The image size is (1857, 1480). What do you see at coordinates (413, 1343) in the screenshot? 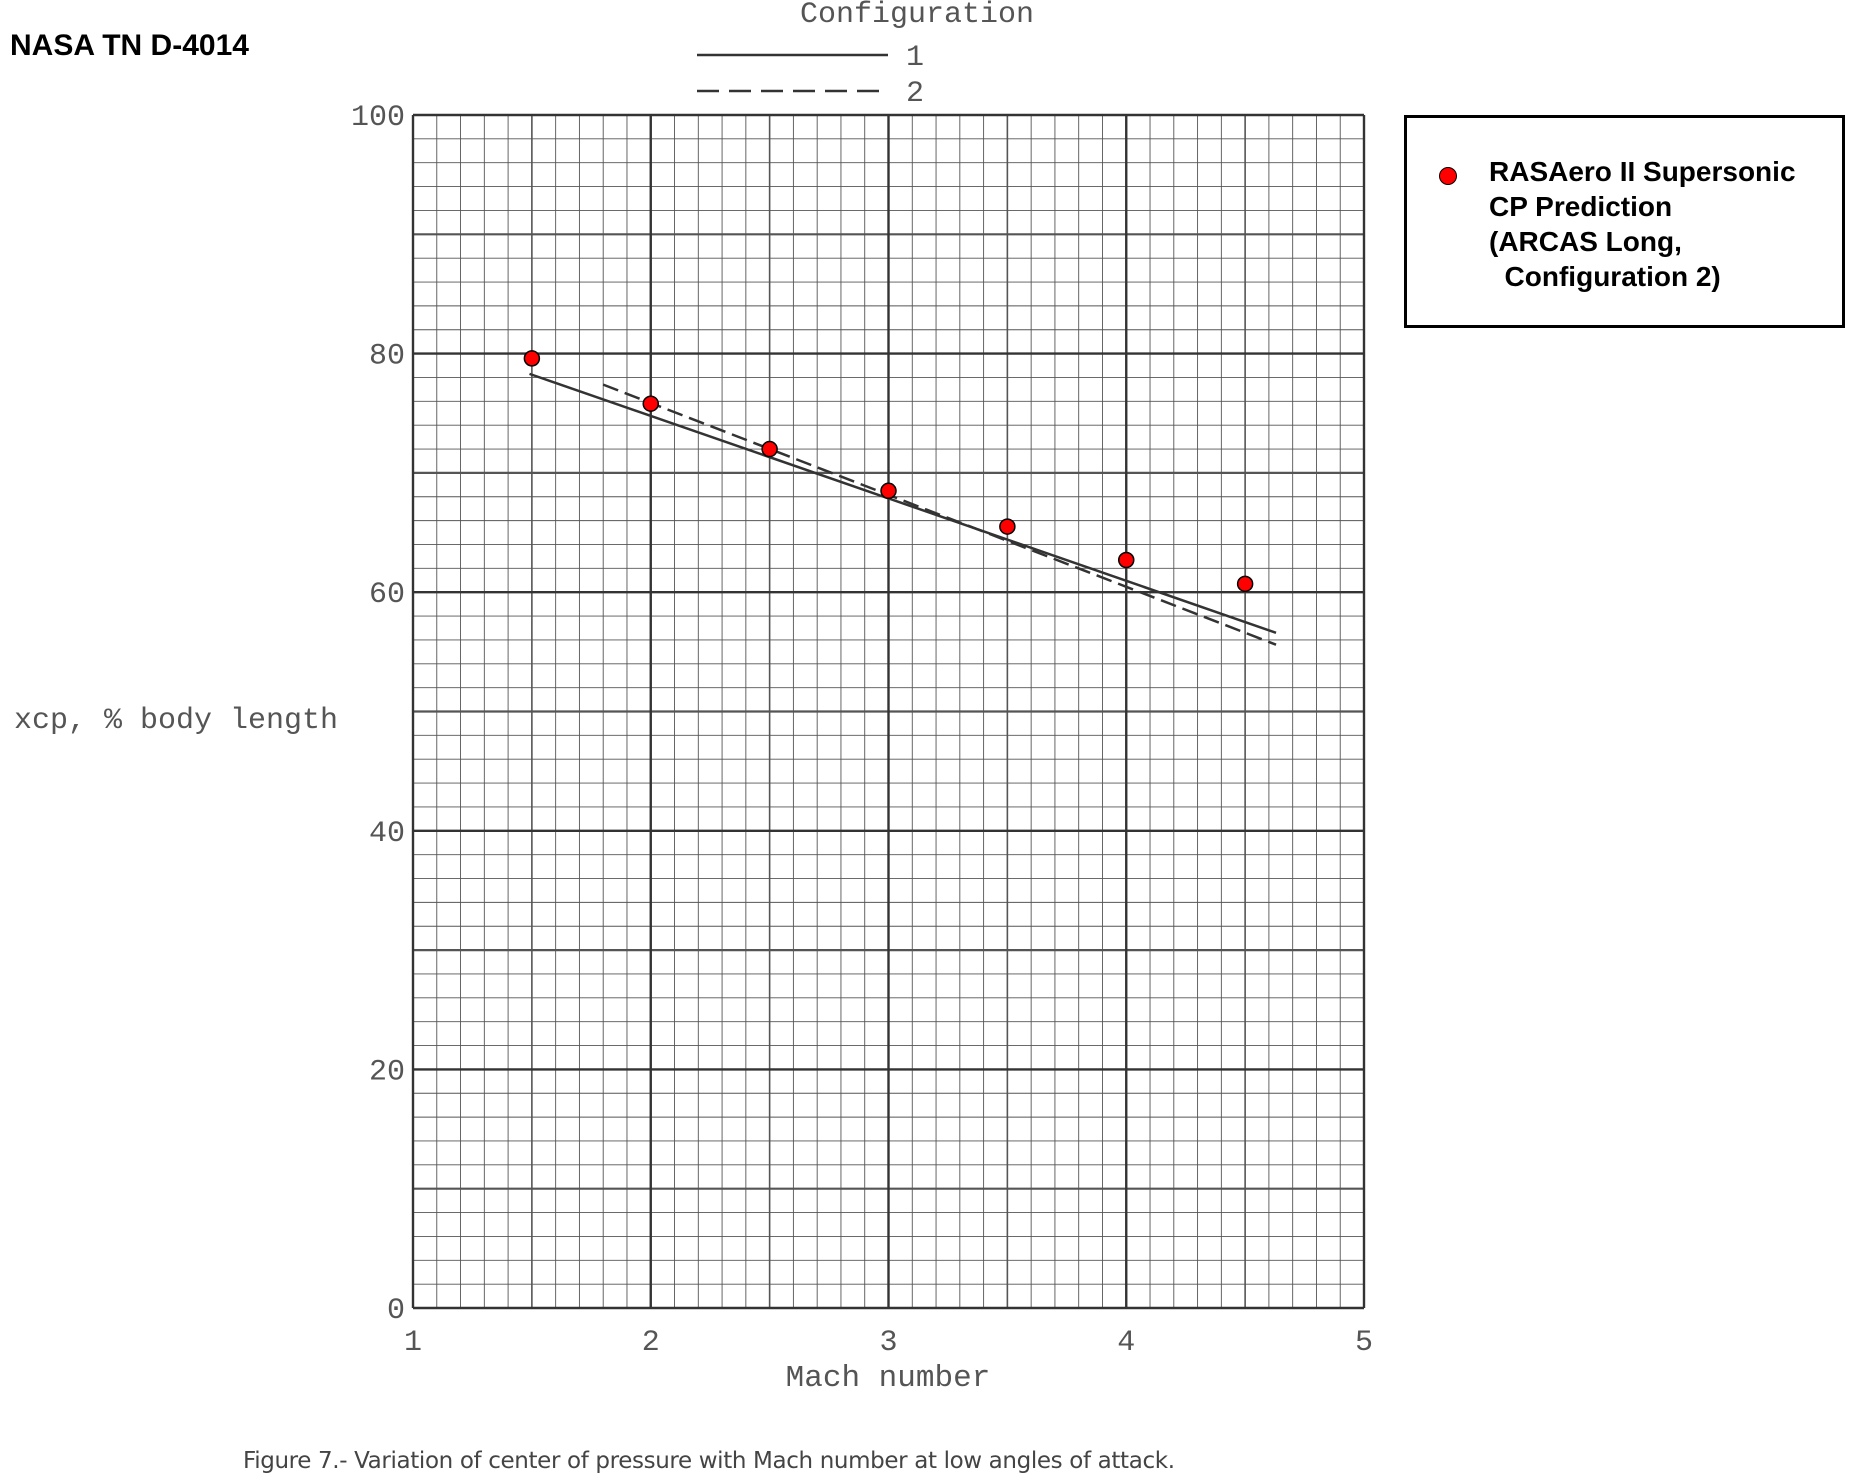
I see `x-tick-label: 1` at bounding box center [413, 1343].